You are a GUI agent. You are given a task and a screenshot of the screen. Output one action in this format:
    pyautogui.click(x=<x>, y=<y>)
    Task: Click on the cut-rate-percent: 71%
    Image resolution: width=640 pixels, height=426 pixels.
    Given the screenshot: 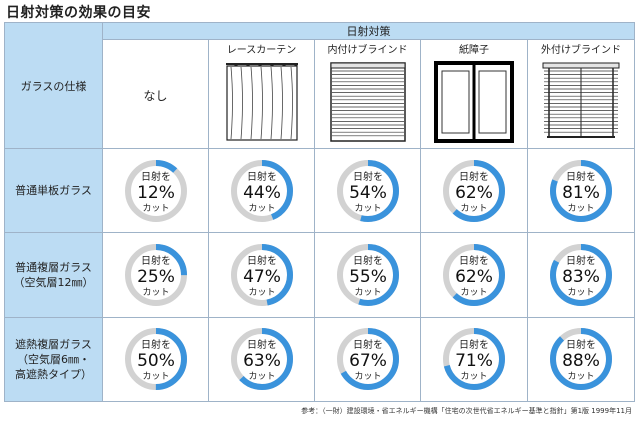 What is the action you would take?
    pyautogui.click(x=474, y=361)
    